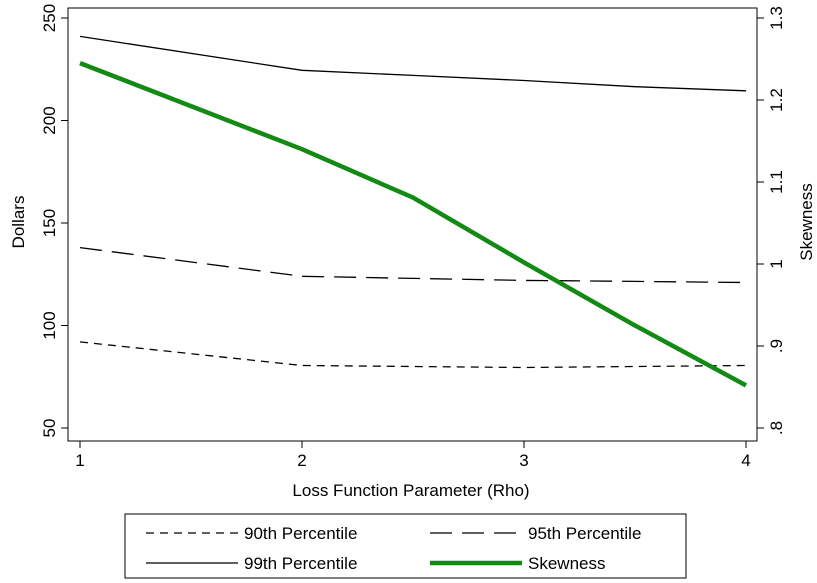 This screenshot has width=817, height=583. What do you see at coordinates (49, 120) in the screenshot?
I see `y-left-tick-label: 200` at bounding box center [49, 120].